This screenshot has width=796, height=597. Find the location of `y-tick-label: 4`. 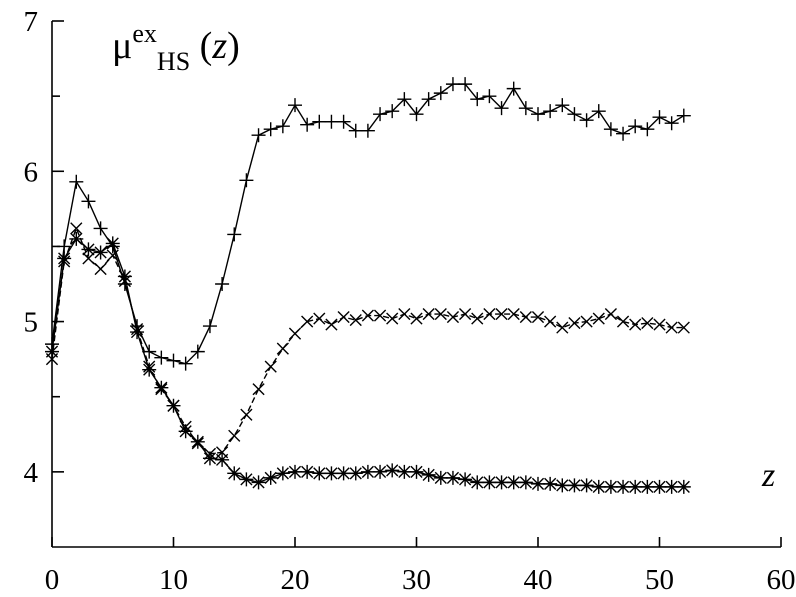

y-tick-label: 4 is located at coordinates (31, 473).